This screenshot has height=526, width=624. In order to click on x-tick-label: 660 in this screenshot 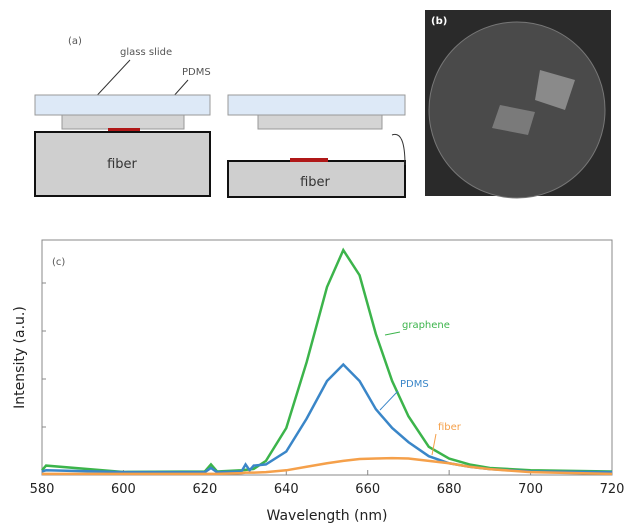, I will do `click(367, 489)`.